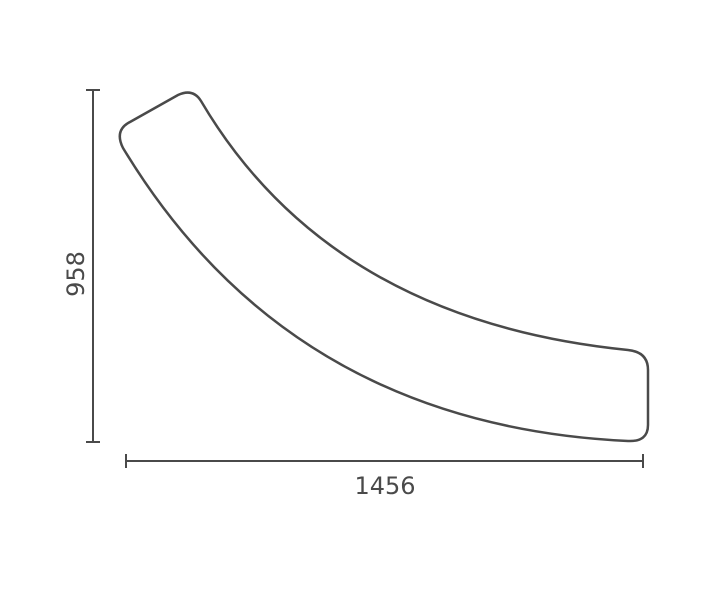  What do you see at coordinates (384, 486) in the screenshot?
I see `width-label: 1456` at bounding box center [384, 486].